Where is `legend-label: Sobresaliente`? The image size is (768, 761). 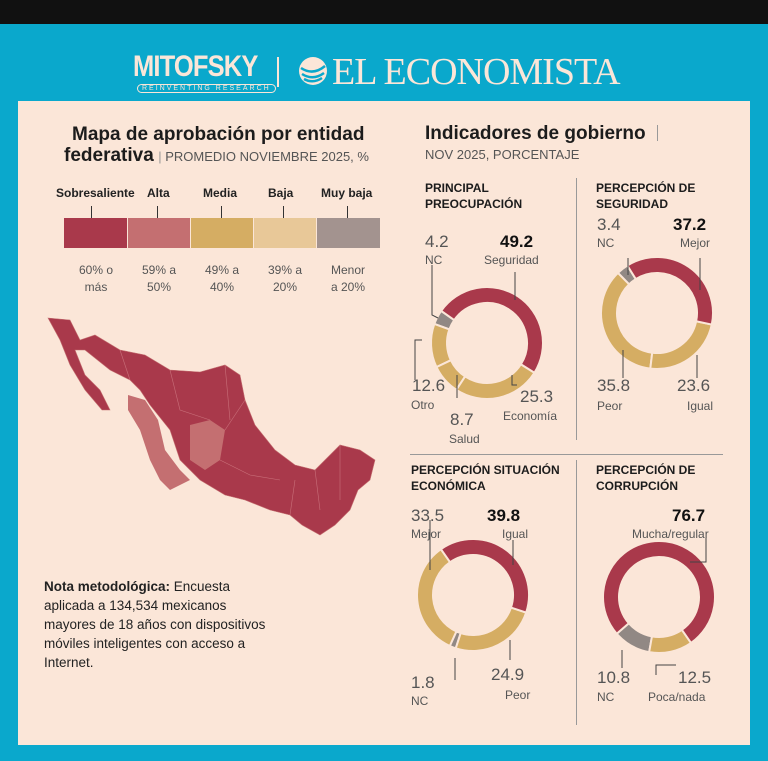 legend-label: Sobresaliente is located at coordinates (95, 193).